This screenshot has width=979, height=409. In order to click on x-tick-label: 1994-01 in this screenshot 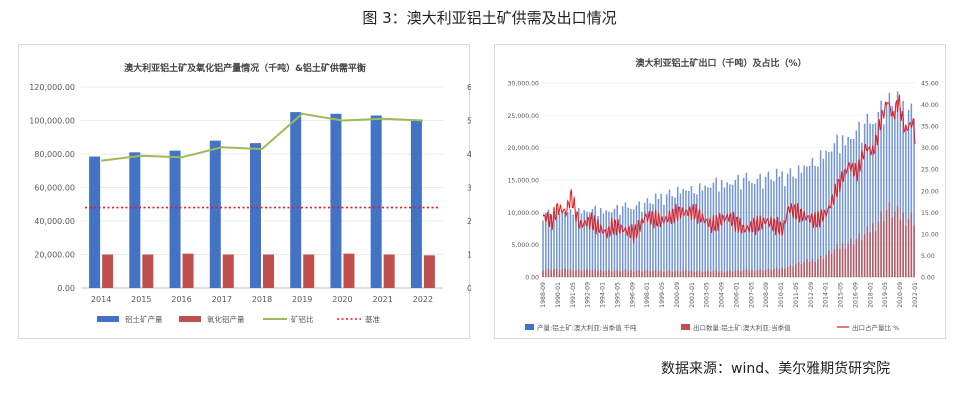, I will do `click(603, 295)`.